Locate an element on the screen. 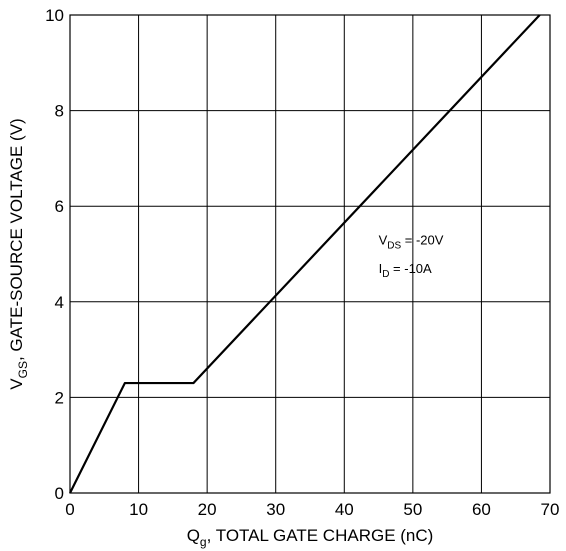 The width and height of the screenshot is (566, 551). y-tick-label: 2 is located at coordinates (59, 397).